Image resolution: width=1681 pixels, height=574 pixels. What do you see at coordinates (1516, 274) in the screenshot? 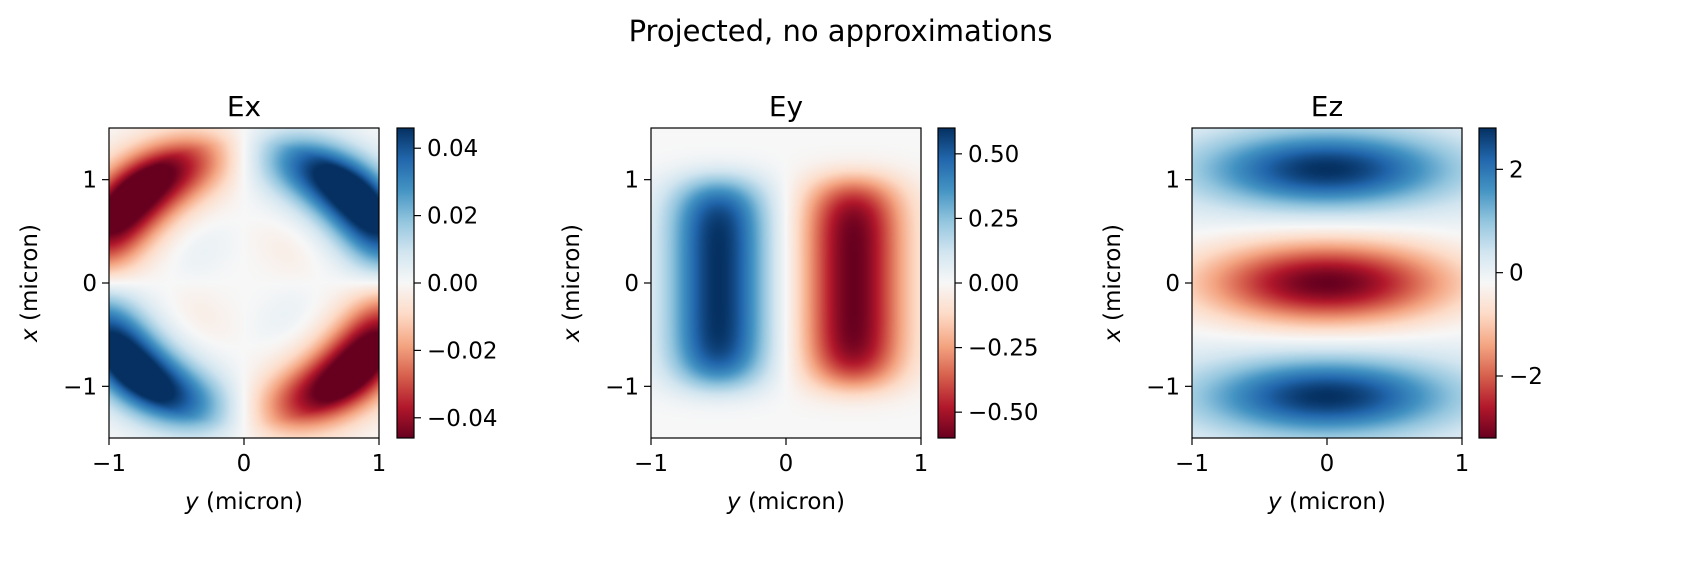
I see `colorbar-tick-label: 0` at bounding box center [1516, 274].